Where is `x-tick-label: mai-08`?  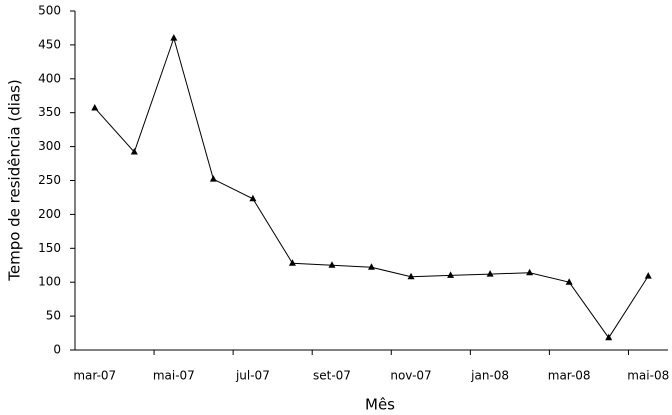
x-tick-label: mai-08 is located at coordinates (648, 376).